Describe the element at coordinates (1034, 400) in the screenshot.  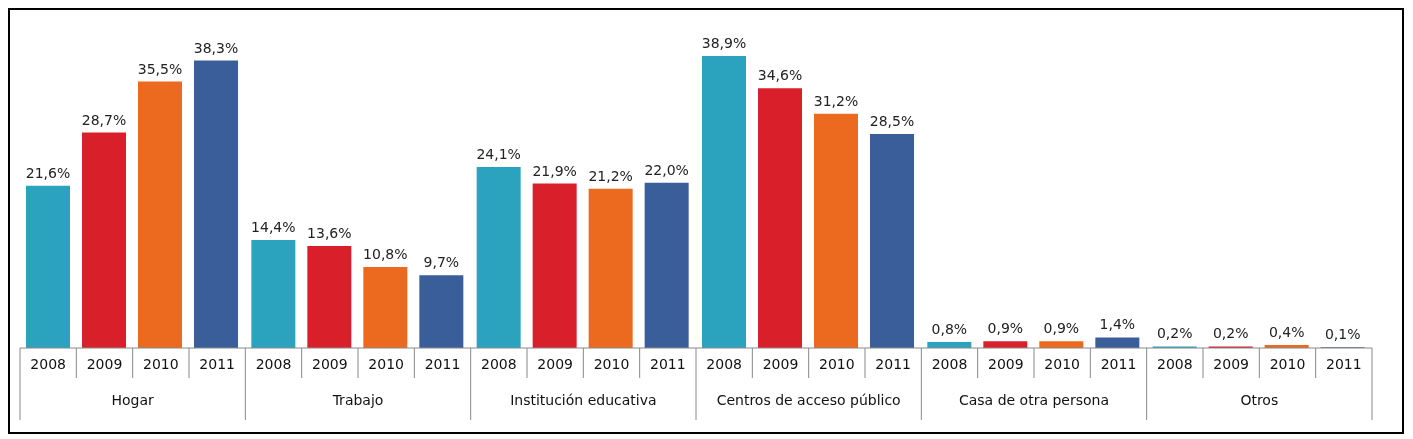
I see `x-tick-label: Casa de otra persona` at that location.